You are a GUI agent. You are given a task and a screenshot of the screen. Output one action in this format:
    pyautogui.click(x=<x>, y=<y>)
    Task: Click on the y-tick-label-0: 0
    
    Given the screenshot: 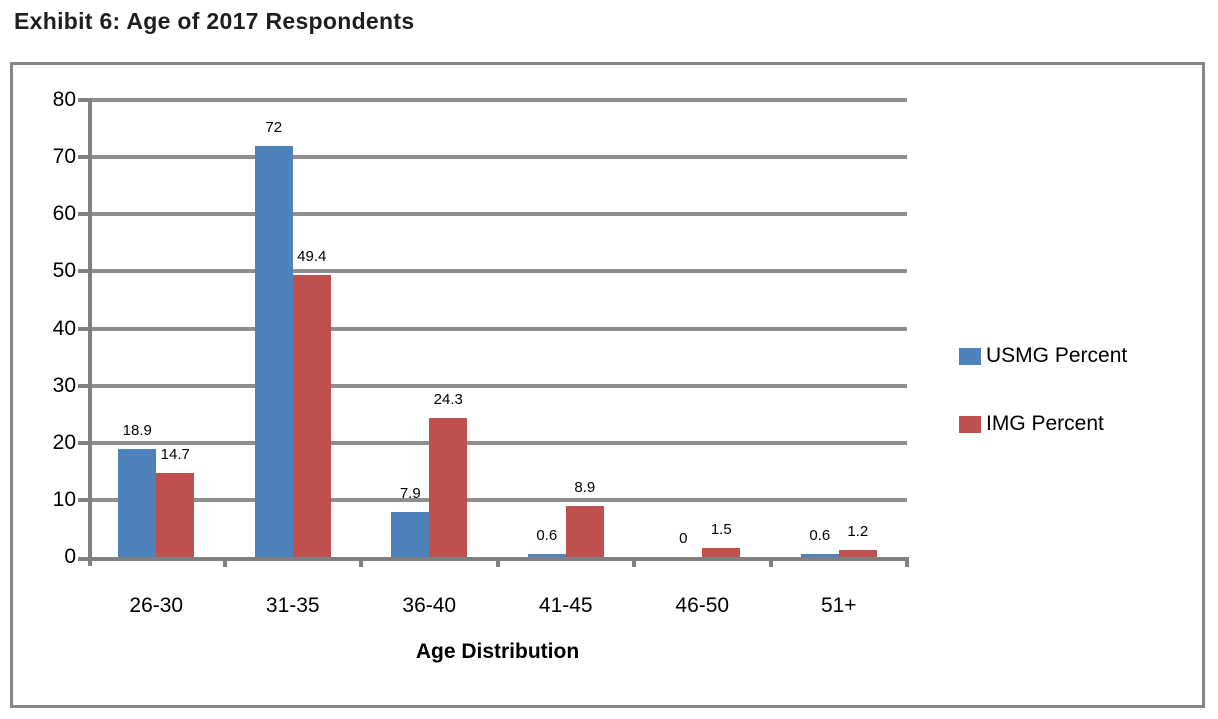 What is the action you would take?
    pyautogui.click(x=70, y=556)
    